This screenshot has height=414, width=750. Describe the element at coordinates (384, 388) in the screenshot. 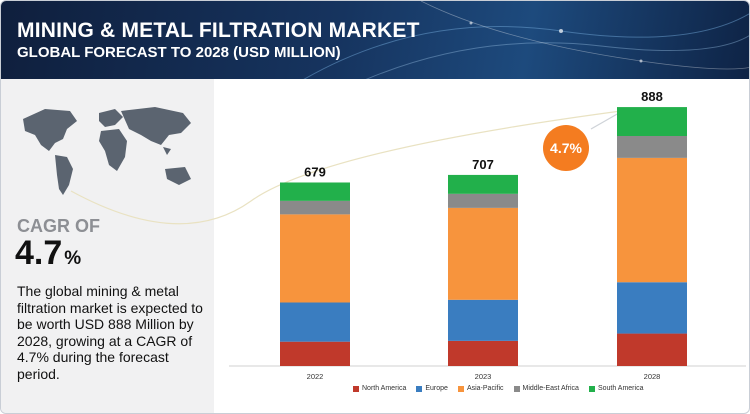

I see `legend-label-north-america: North America` at that location.